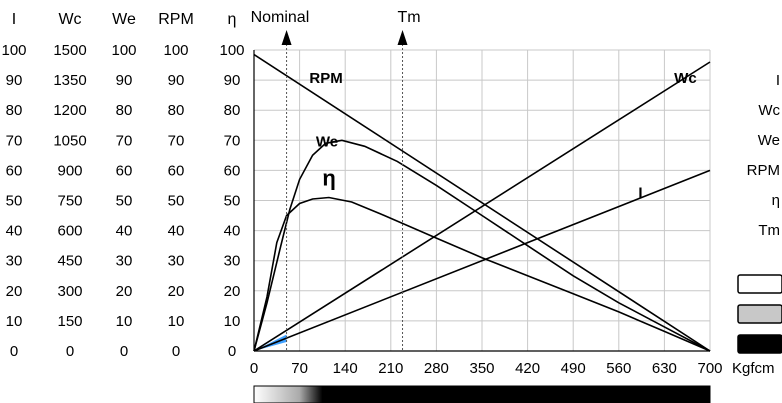 Image resolution: width=782 pixels, height=403 pixels. Describe the element at coordinates (69, 80) in the screenshot. I see `y-tick-label: 1350` at that location.